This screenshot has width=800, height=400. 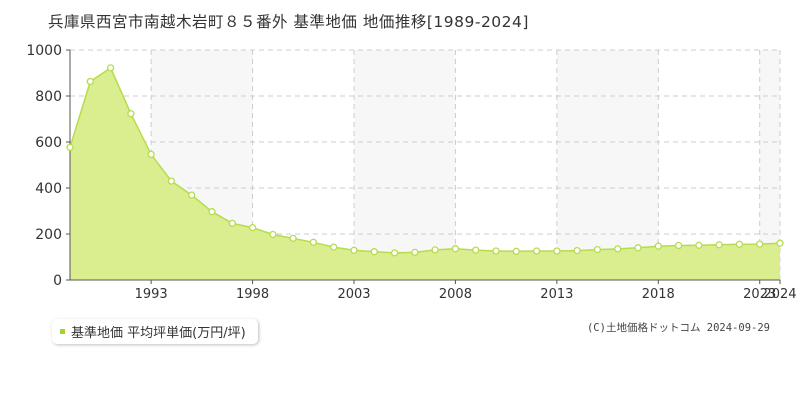 I want to click on x-tick-label: 2023, so click(x=759, y=294).